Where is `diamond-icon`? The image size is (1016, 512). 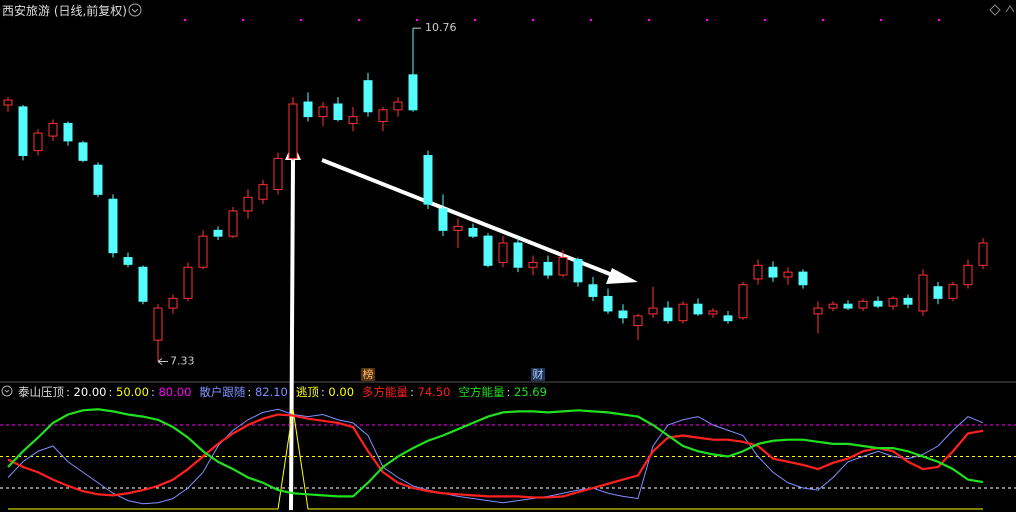
diamond-icon is located at coordinates (995, 10).